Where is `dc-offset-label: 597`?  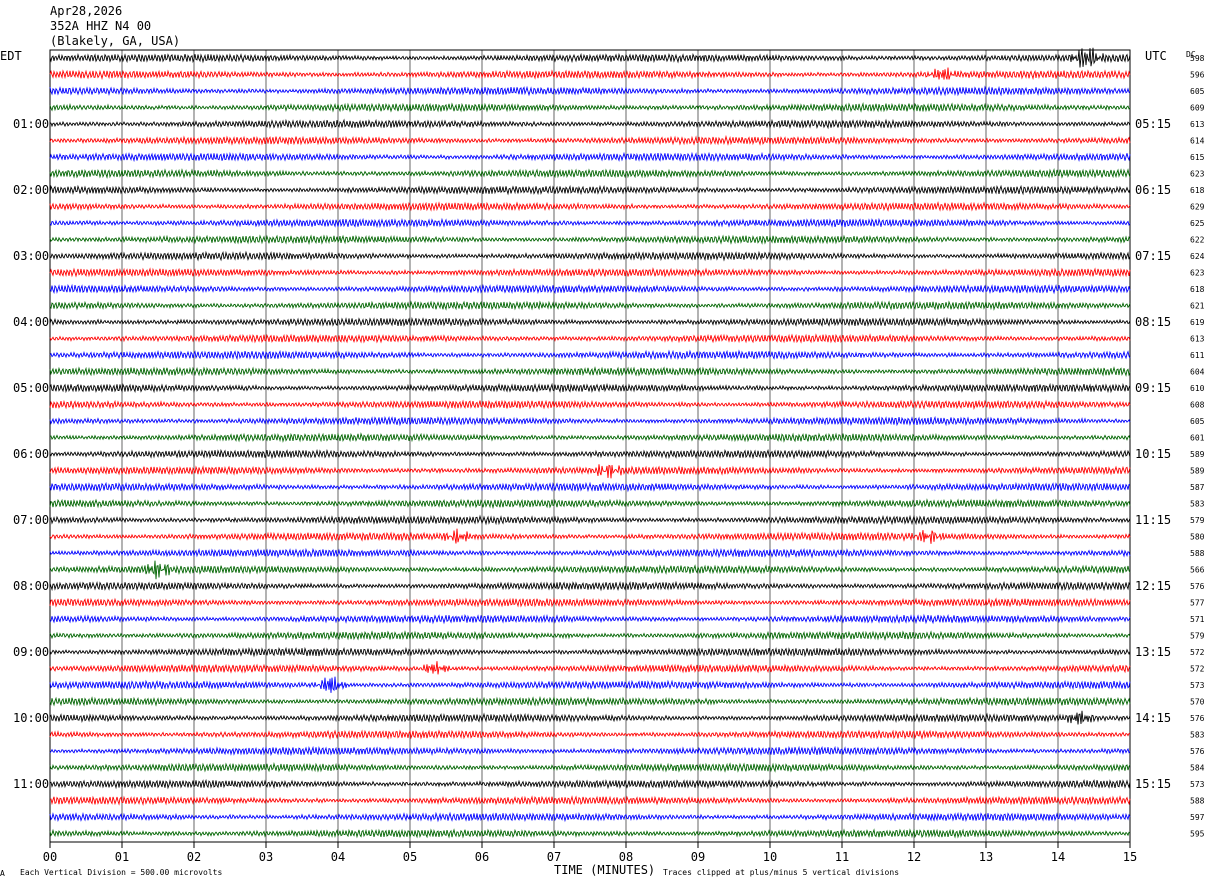
dc-offset-label: 597 is located at coordinates (1197, 817).